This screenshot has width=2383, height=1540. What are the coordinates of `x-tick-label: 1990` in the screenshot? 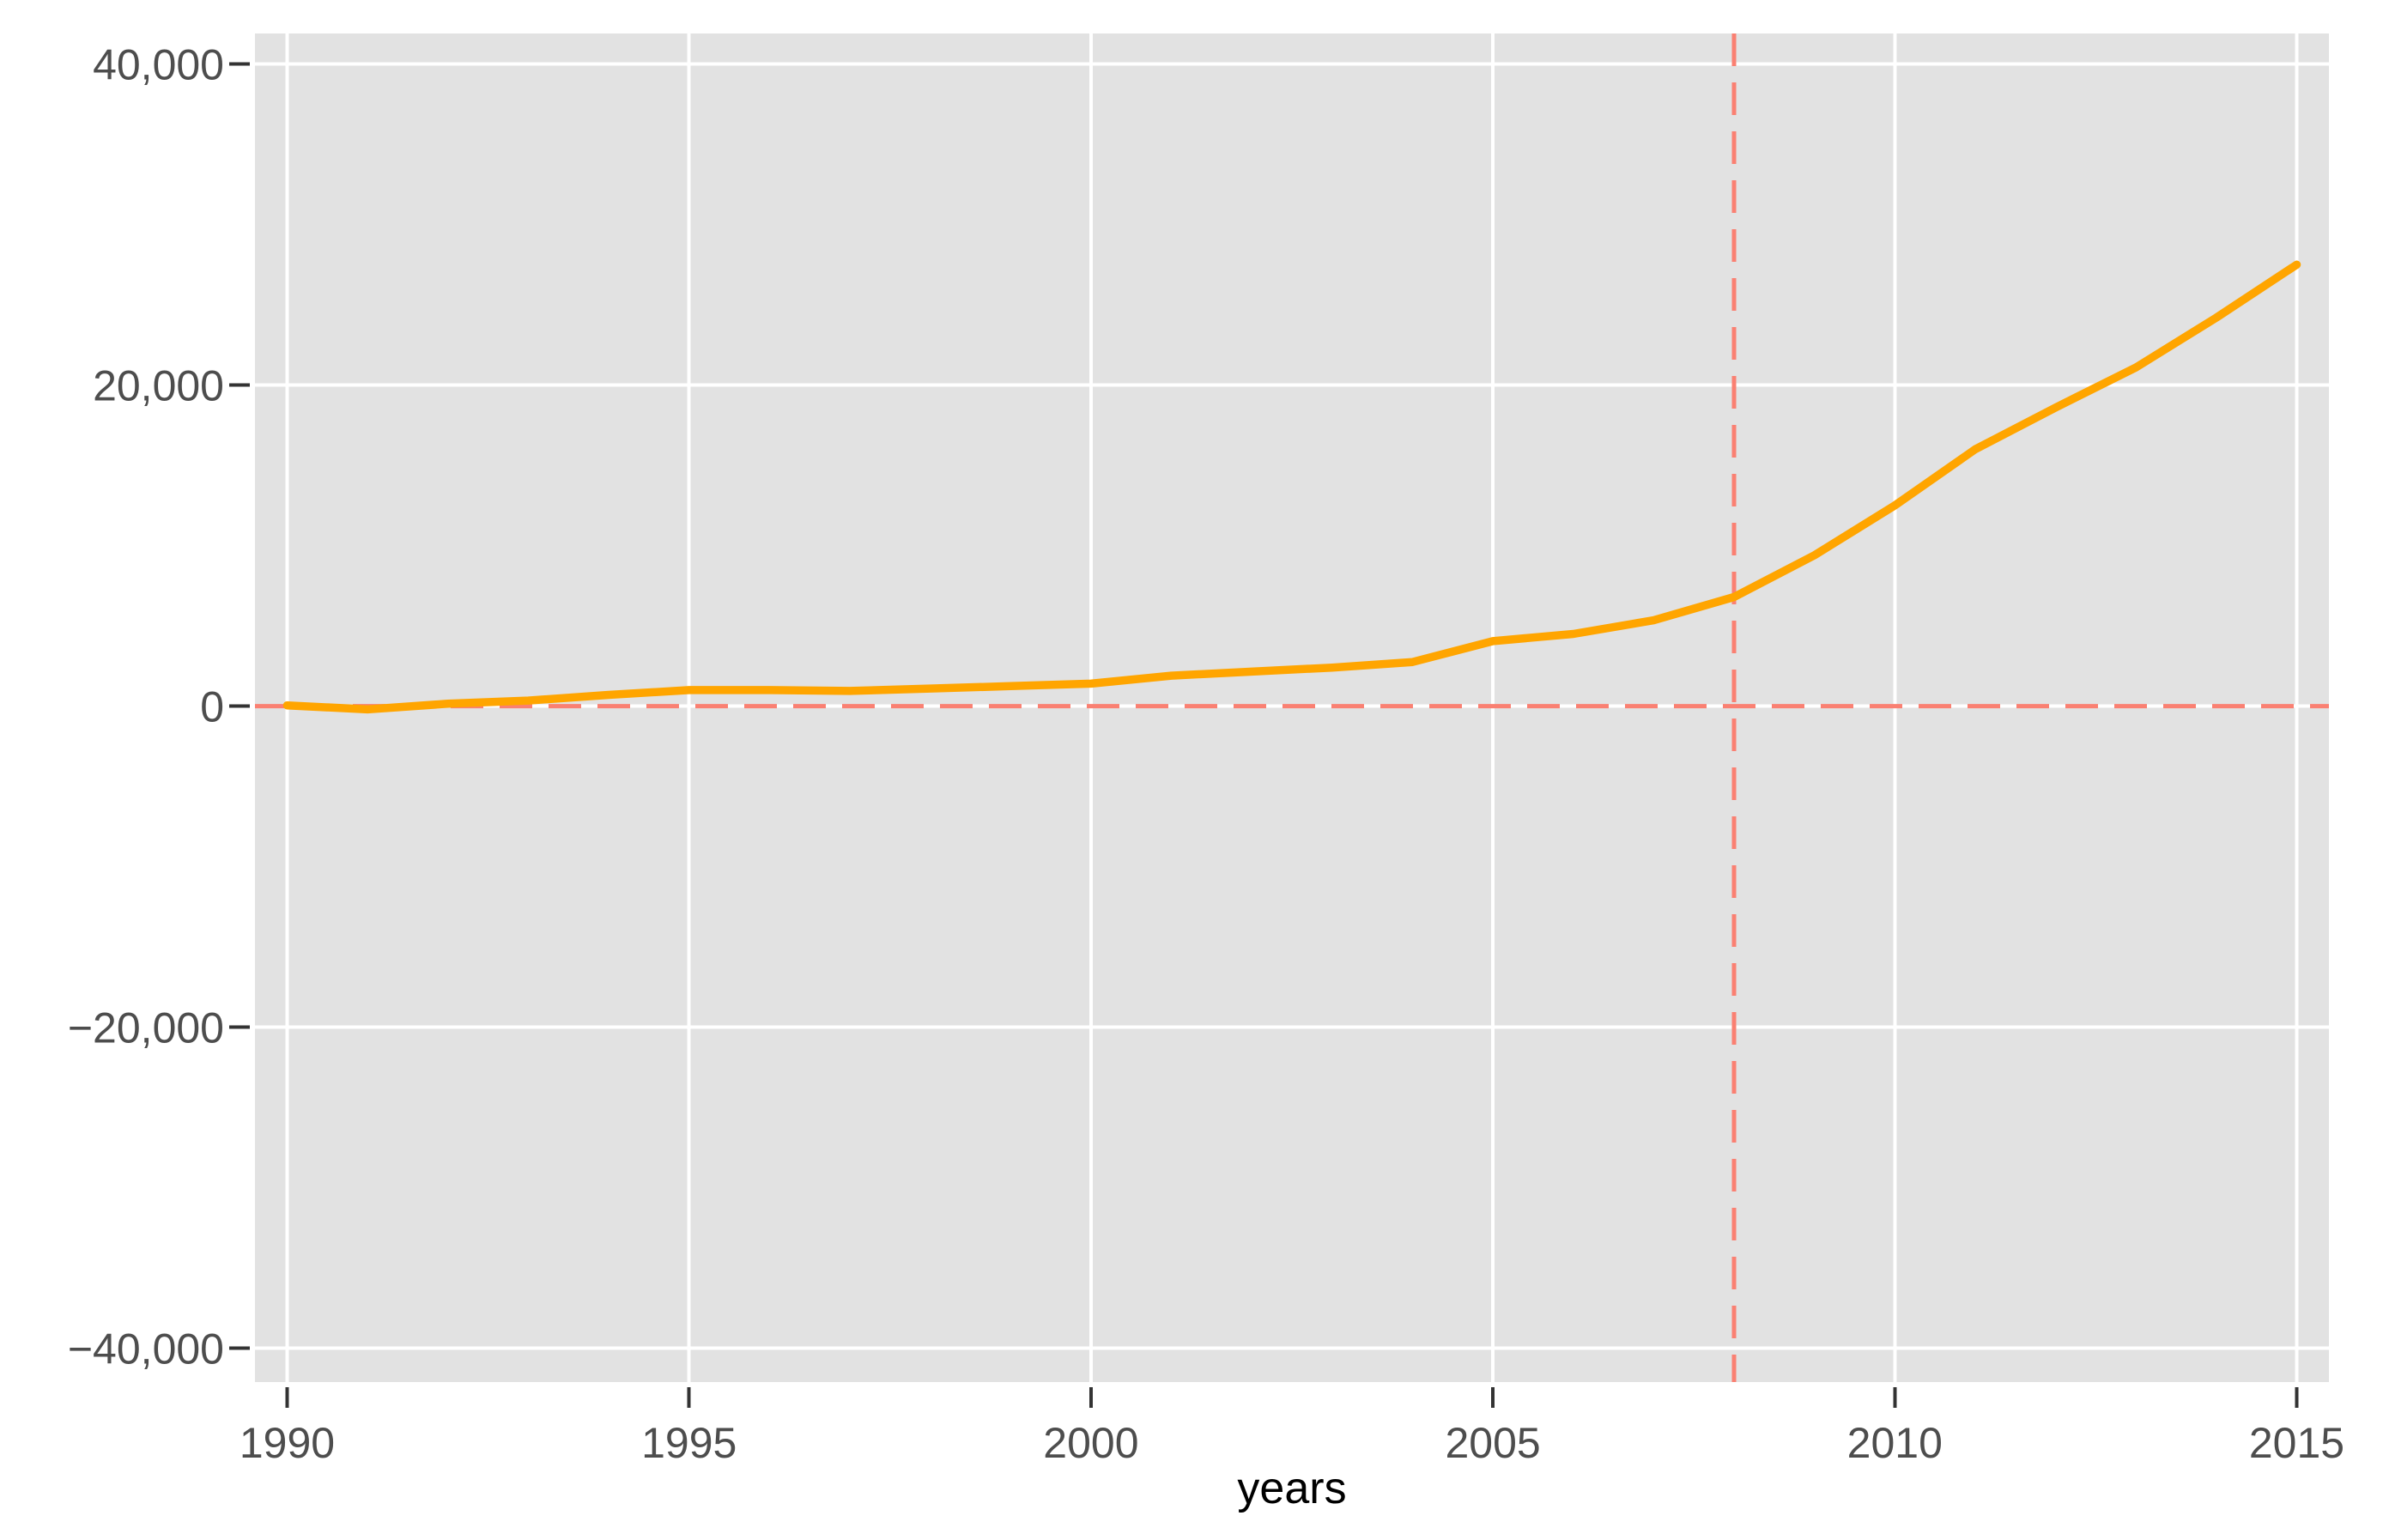 It's located at (287, 1443).